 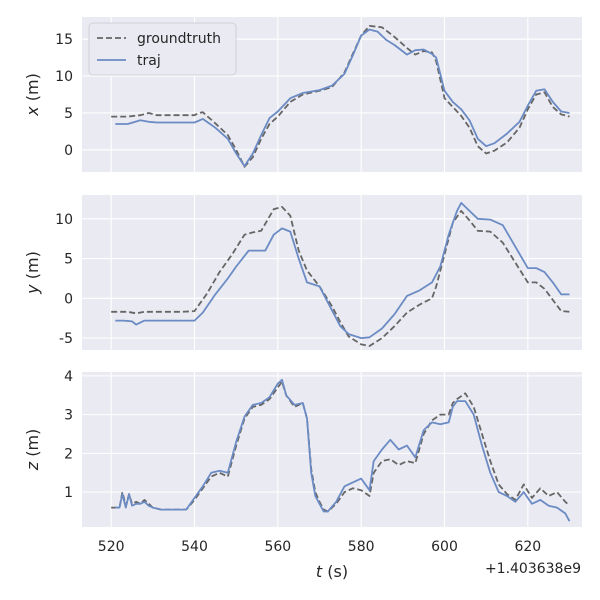 What do you see at coordinates (68, 377) in the screenshot?
I see `y-tick-label: 4` at bounding box center [68, 377].